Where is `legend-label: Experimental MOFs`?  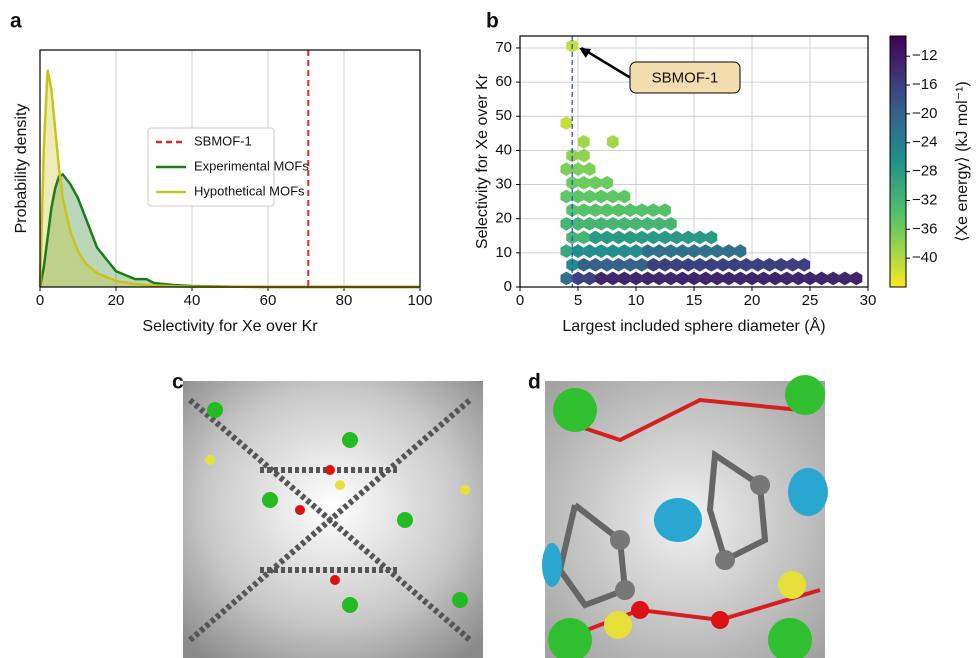 legend-label: Experimental MOFs is located at coordinates (251, 165).